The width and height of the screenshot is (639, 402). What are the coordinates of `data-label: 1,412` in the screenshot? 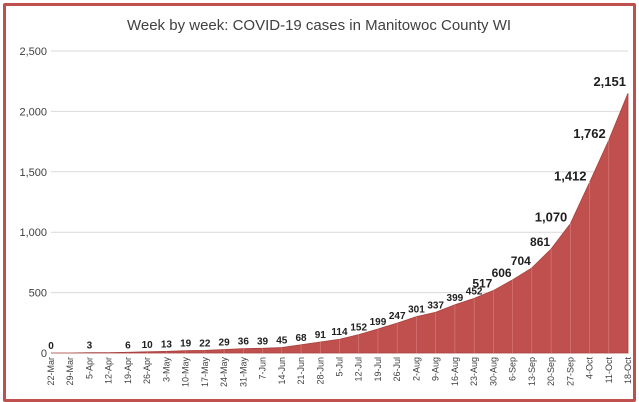 It's located at (570, 175).